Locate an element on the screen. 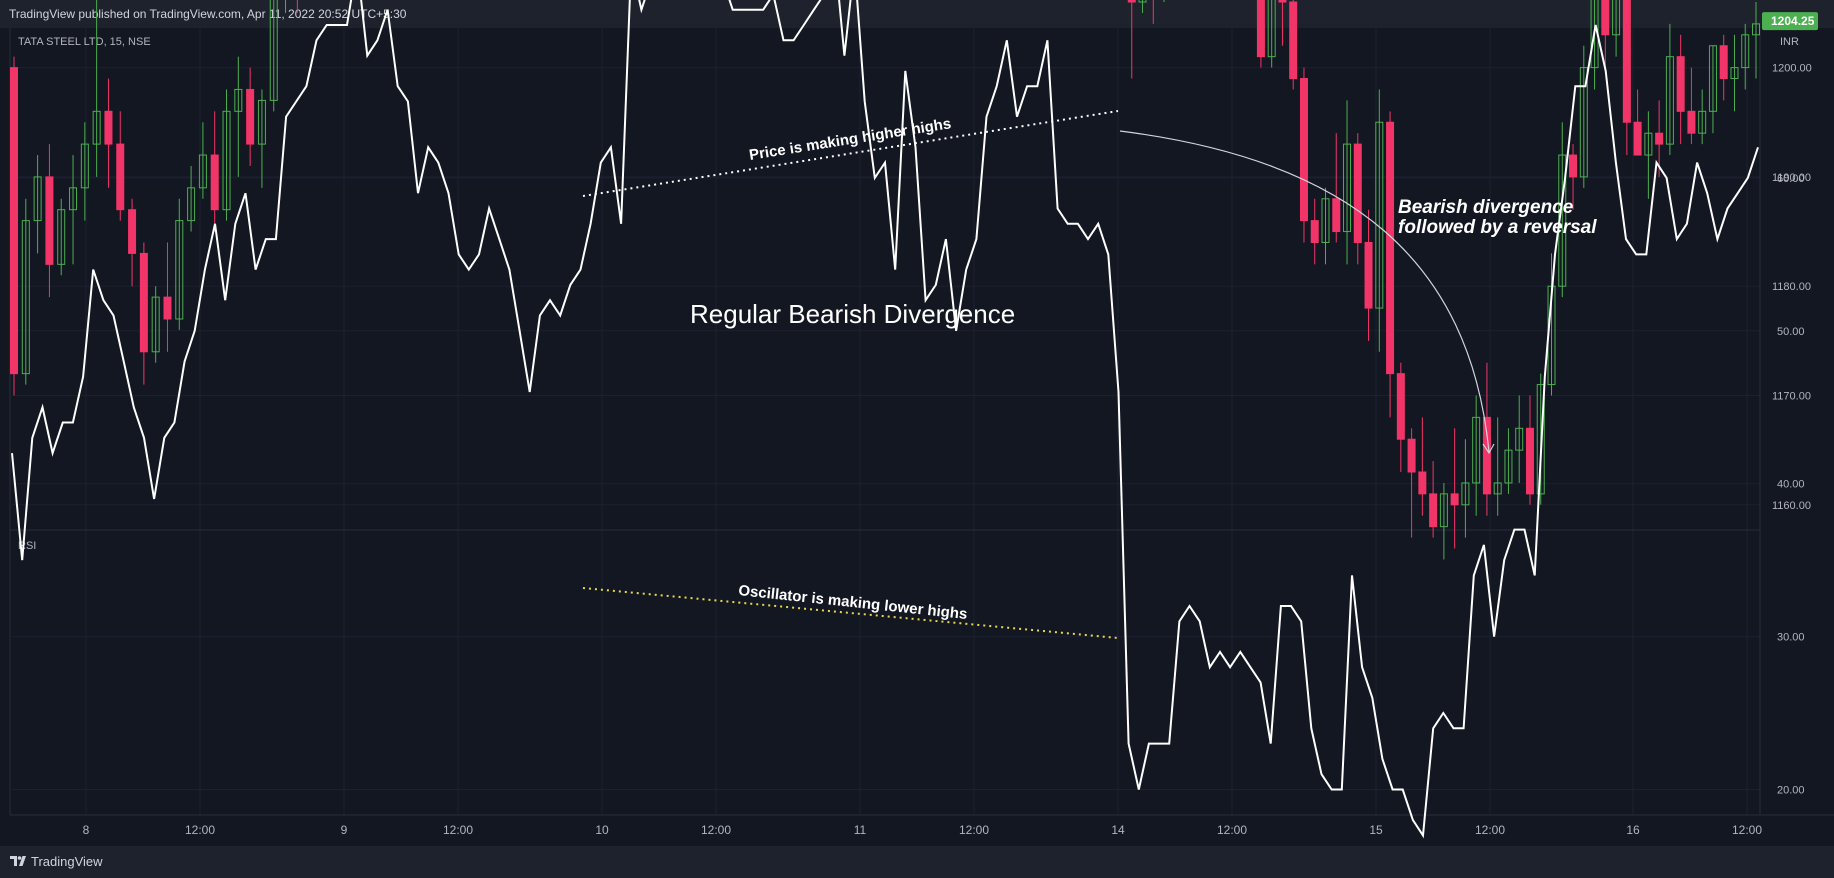 This screenshot has width=1834, height=878. reversal-arrowhead is located at coordinates (1488, 449).